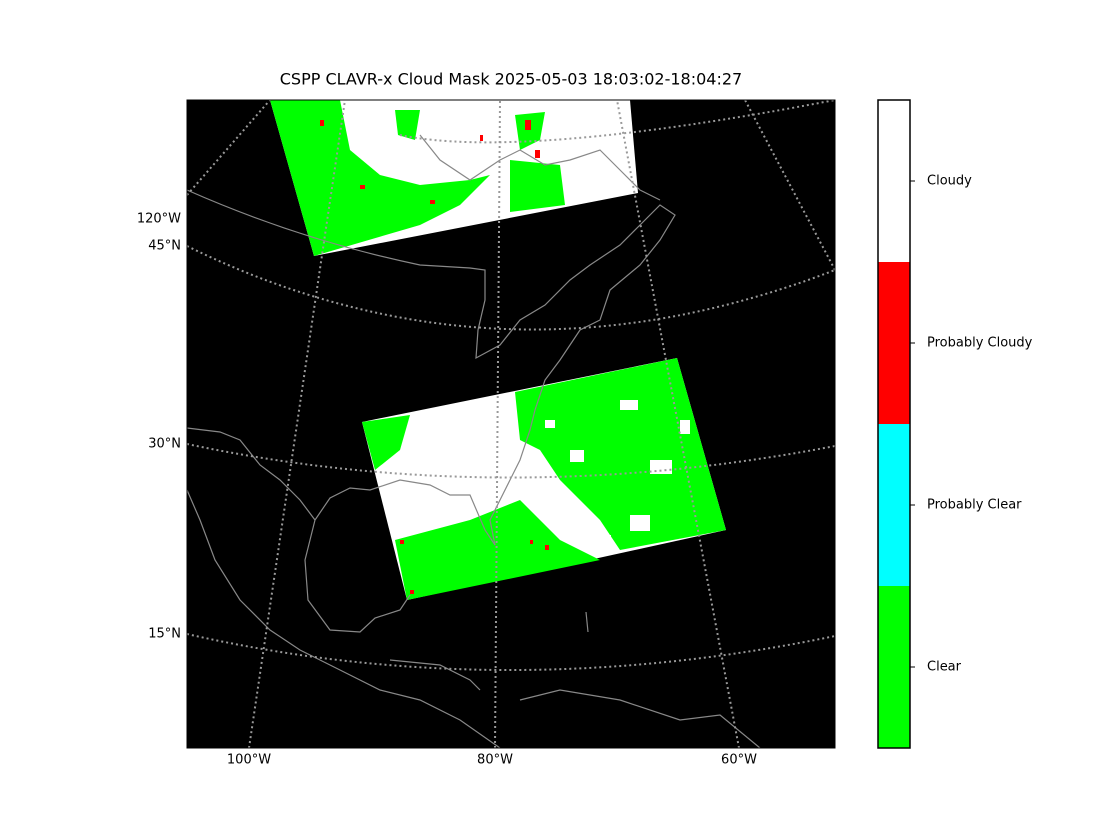 The width and height of the screenshot is (1120, 840). Describe the element at coordinates (251, 474) in the screenshot. I see `border` at that location.